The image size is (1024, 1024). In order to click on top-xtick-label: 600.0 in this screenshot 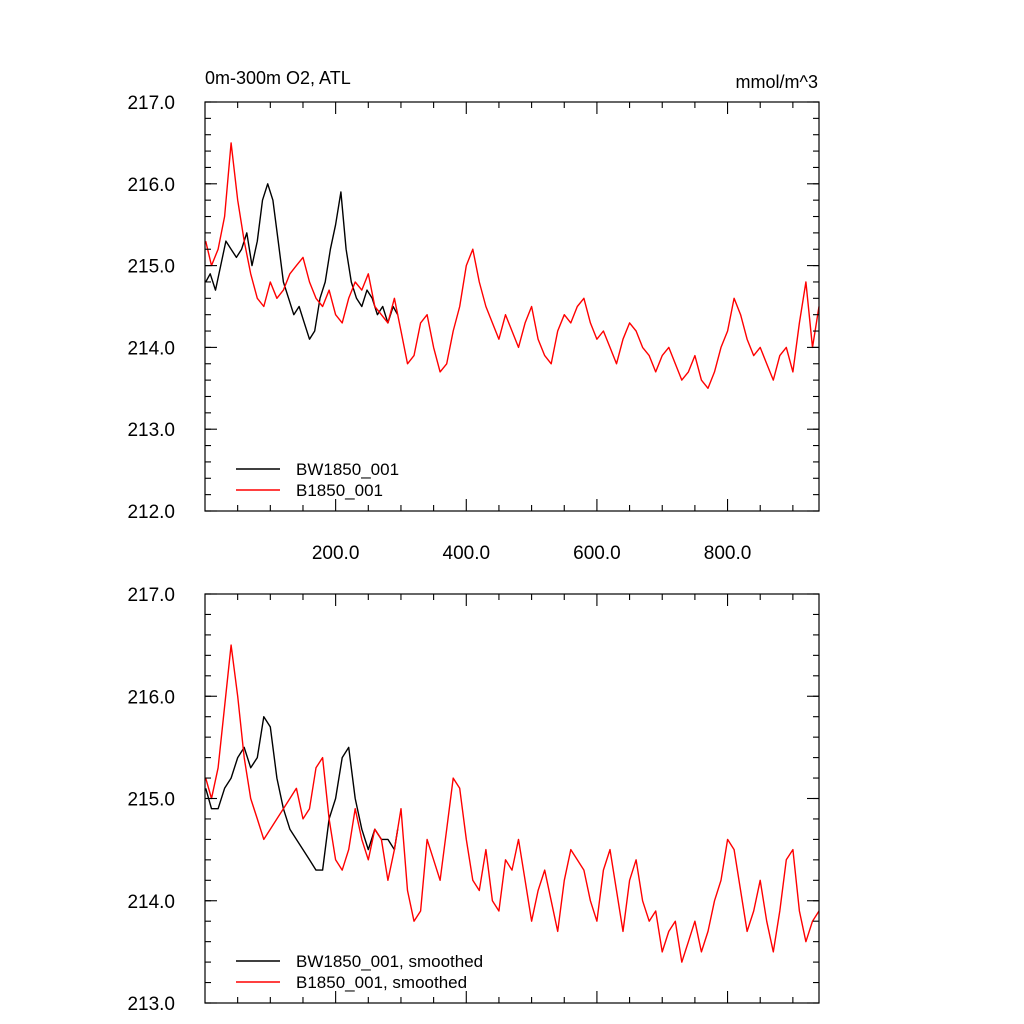, I will do `click(597, 553)`.